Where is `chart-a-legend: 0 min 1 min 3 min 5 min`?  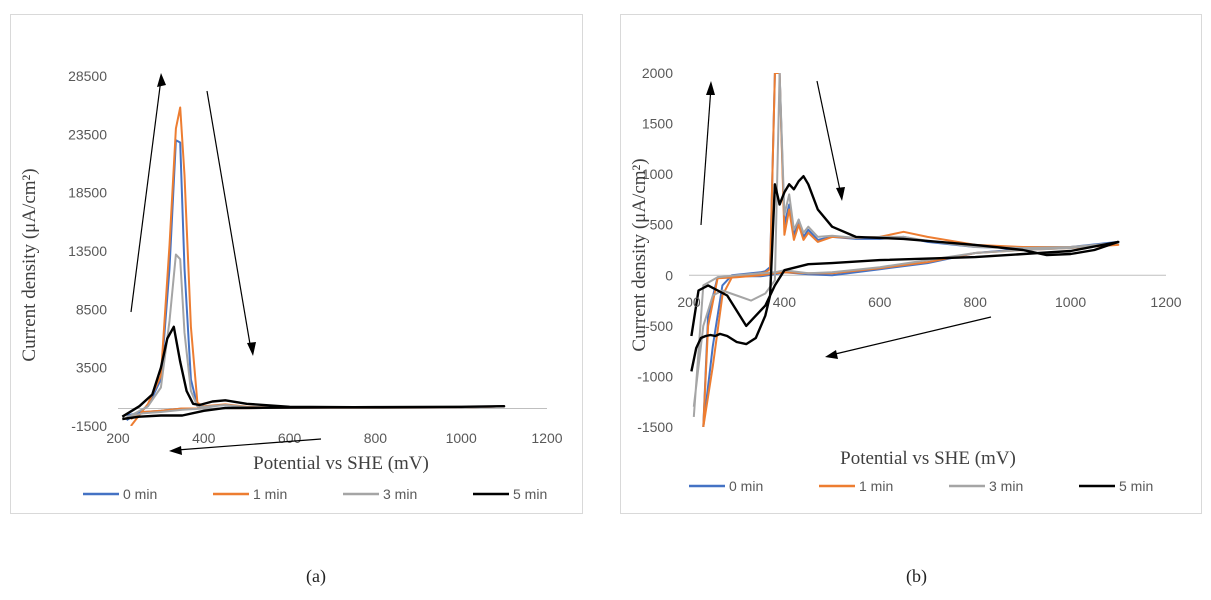 chart-a-legend: 0 min 1 min 3 min 5 min is located at coordinates (315, 494).